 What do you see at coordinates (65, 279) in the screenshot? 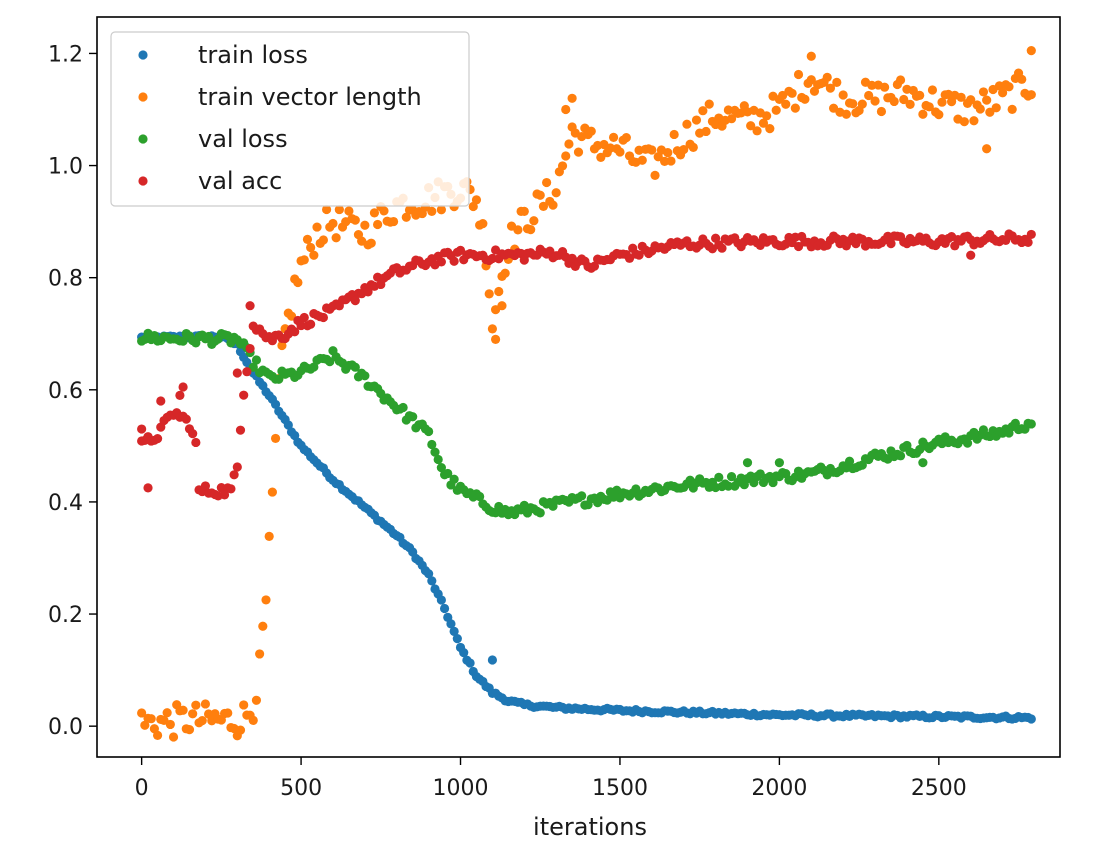
I see `y-tick-label: 0.8` at bounding box center [65, 279].